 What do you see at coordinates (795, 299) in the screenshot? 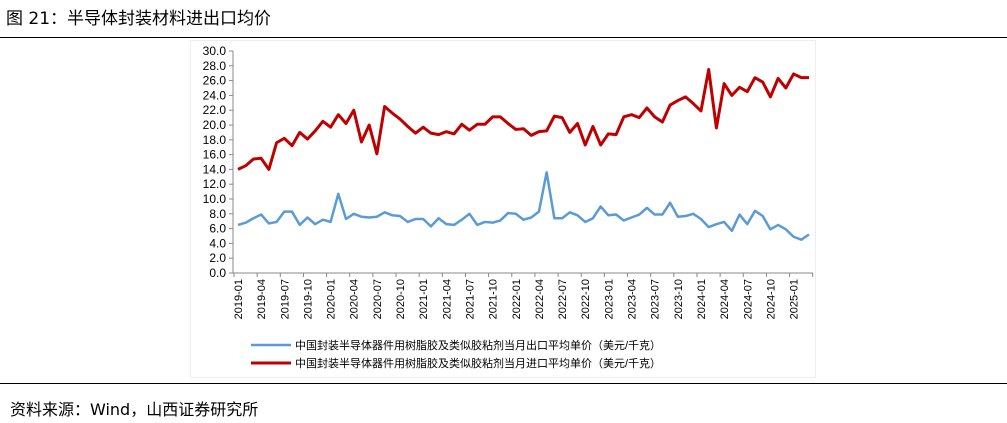
I see `x-tick-label: 2025-01` at bounding box center [795, 299].